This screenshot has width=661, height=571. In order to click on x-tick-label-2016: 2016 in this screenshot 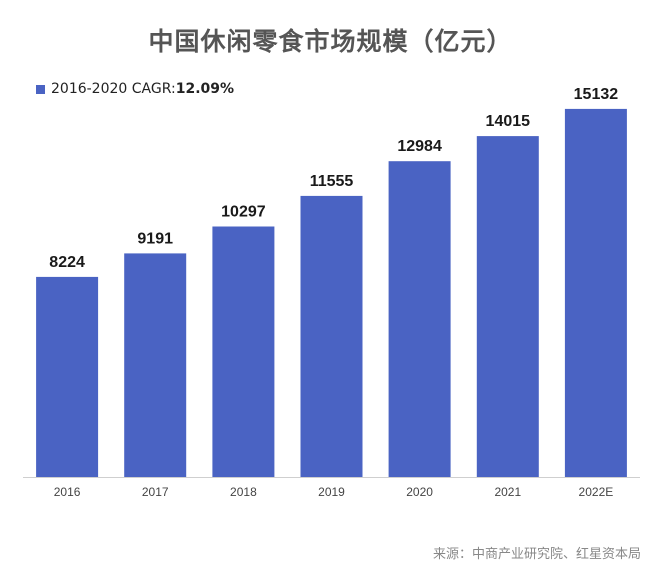, I will do `click(67, 492)`.